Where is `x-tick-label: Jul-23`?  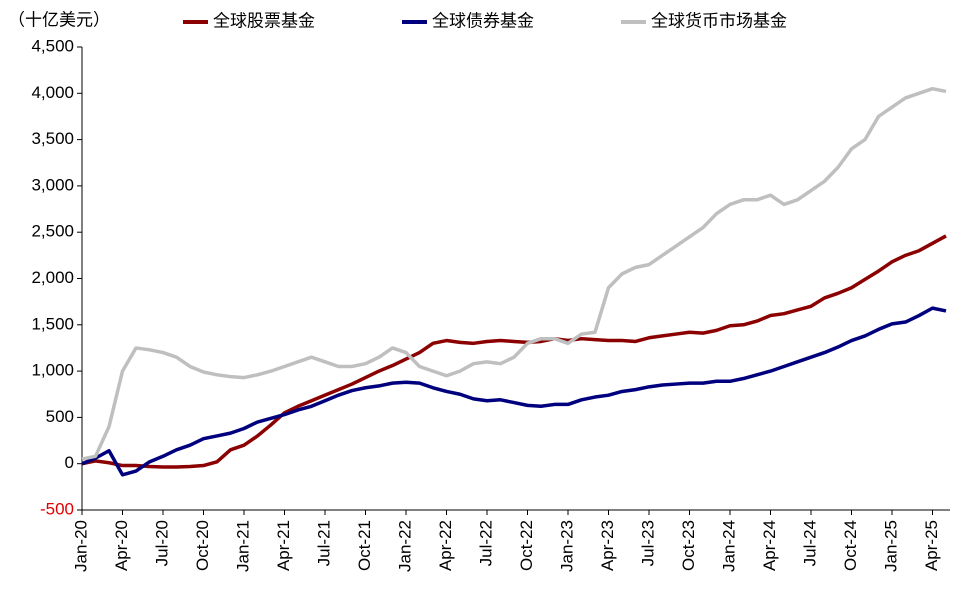 x-tick-label: Jul-23 is located at coordinates (647, 543).